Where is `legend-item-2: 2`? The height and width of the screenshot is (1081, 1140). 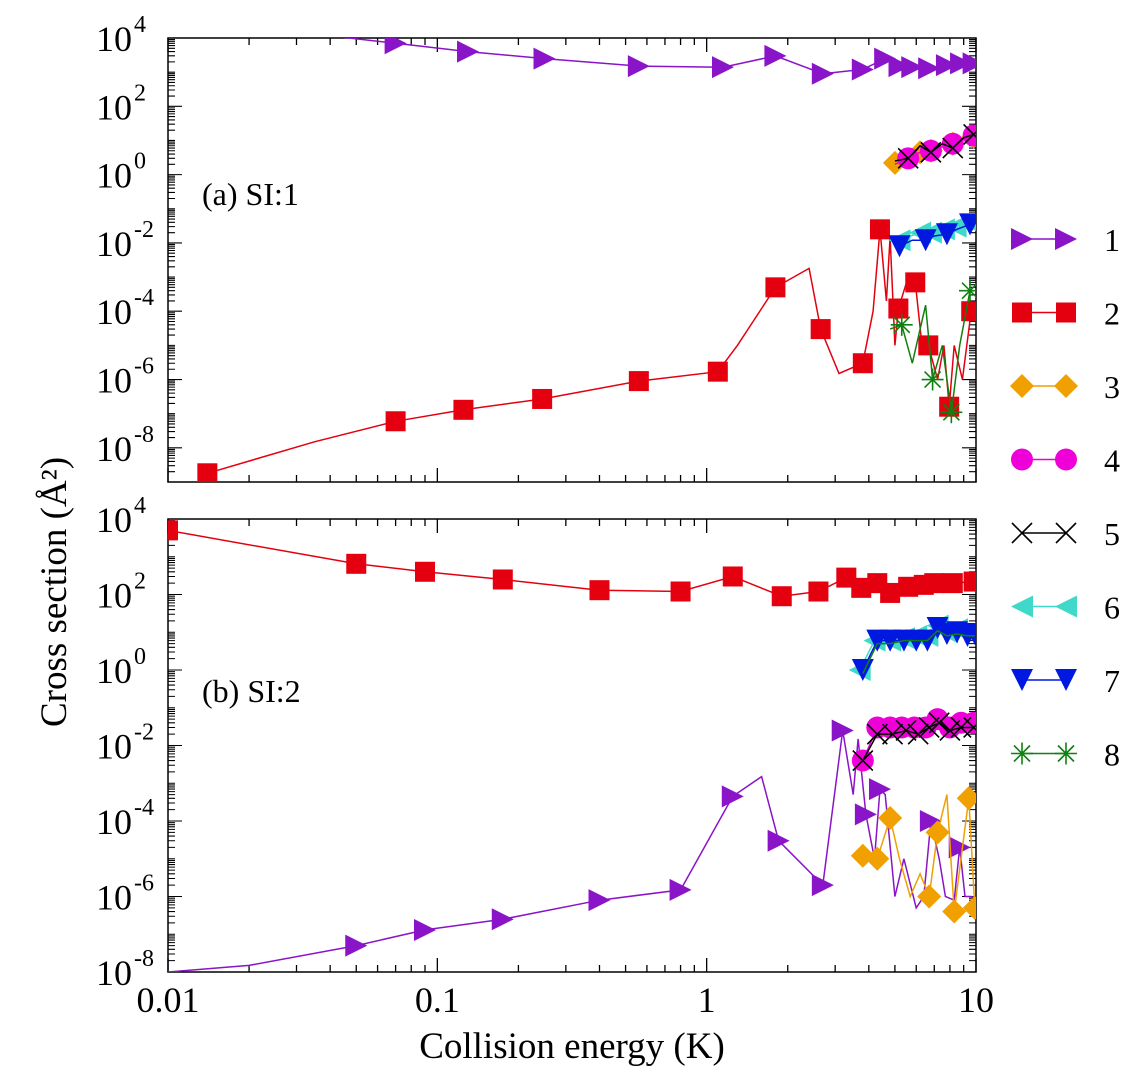
legend-item-2: 2 is located at coordinates (1066, 314).